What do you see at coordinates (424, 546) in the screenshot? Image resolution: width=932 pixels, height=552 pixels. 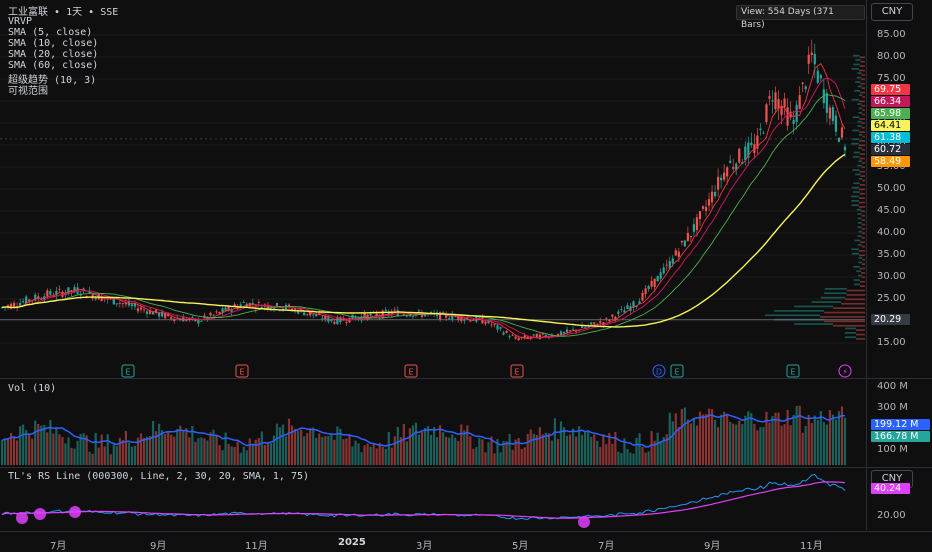 I see `time-tick-label: 3月` at bounding box center [424, 546].